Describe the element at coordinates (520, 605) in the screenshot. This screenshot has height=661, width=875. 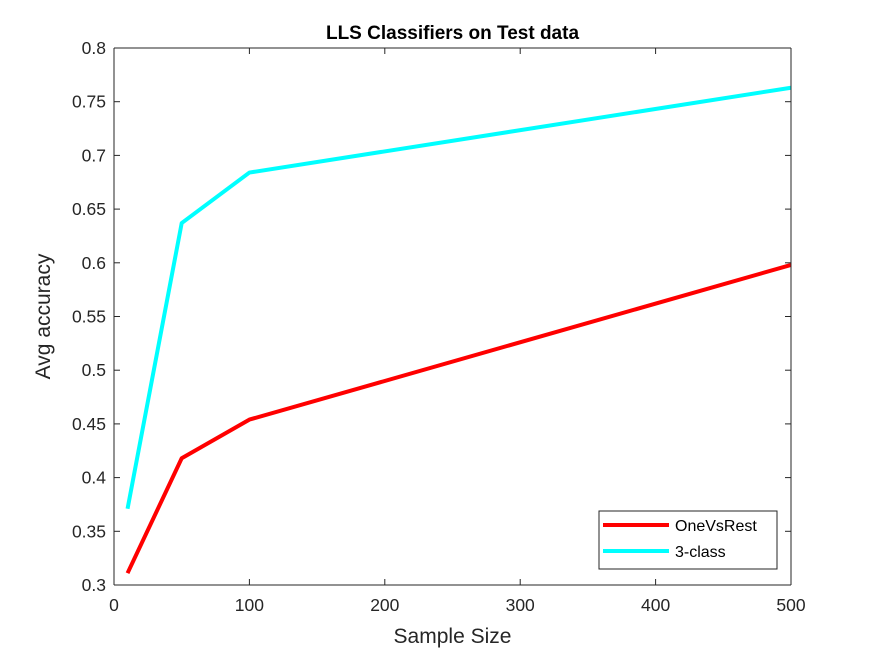
I see `x-tick-label: 300` at that location.